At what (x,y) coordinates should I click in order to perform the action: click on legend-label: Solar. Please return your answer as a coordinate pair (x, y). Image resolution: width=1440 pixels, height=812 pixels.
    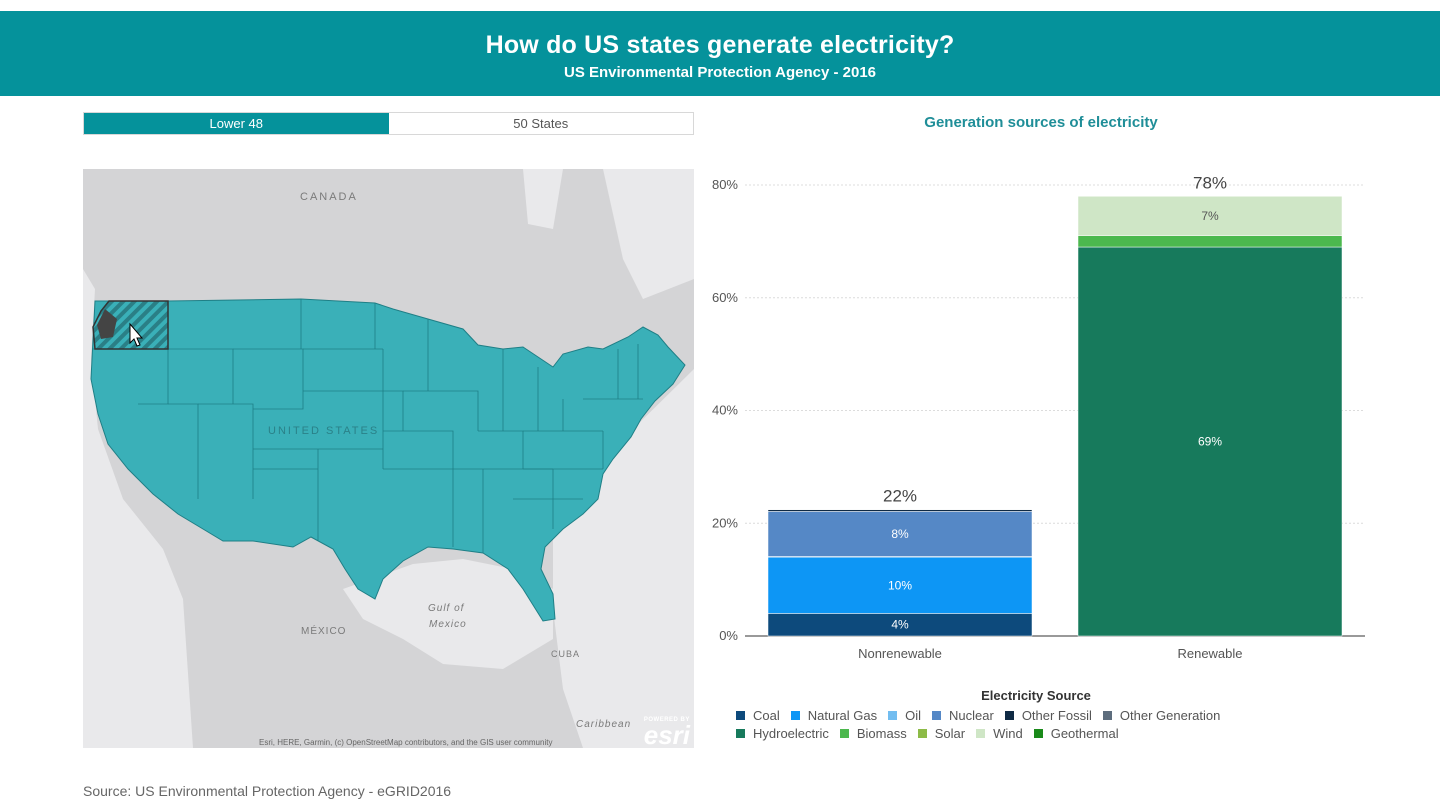
    Looking at the image, I should click on (950, 733).